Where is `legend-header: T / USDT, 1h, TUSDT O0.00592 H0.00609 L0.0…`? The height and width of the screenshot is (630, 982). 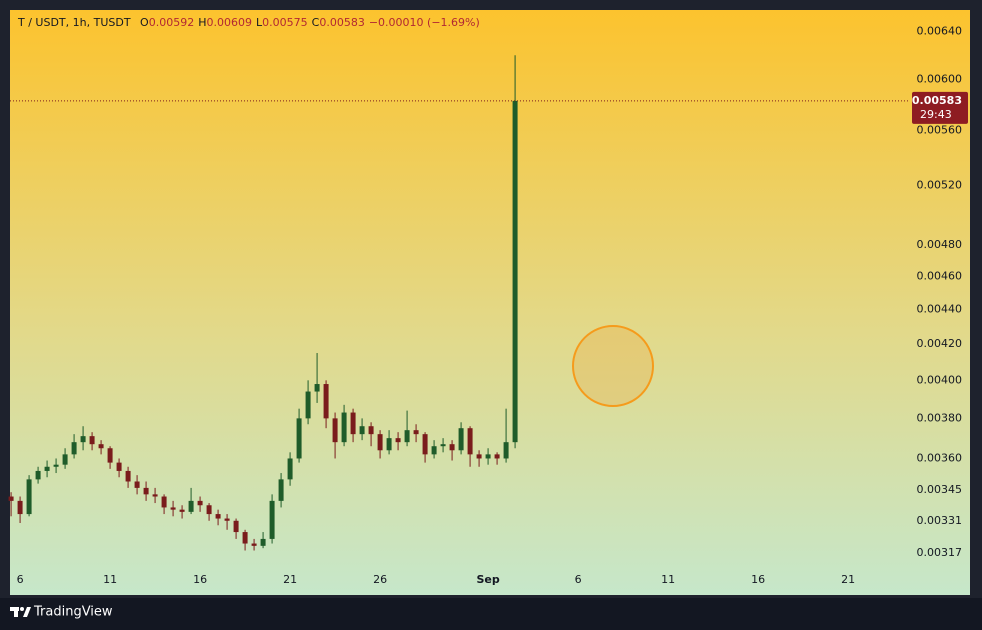 legend-header: T / USDT, 1h, TUSDT O0.00592 H0.00609 L0.0… is located at coordinates (248, 22).